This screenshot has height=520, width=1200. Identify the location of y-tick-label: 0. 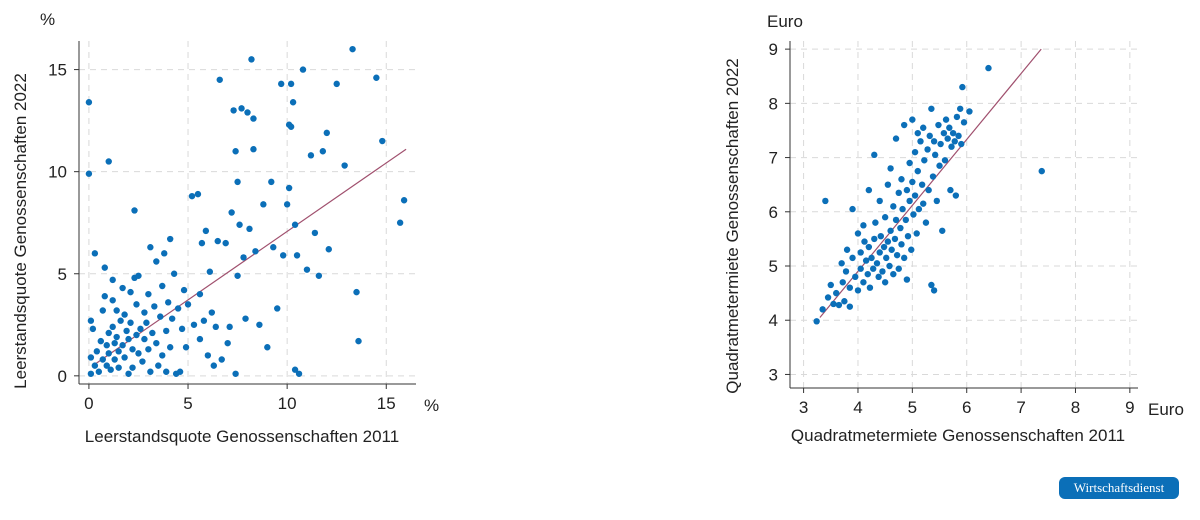
(62, 376).